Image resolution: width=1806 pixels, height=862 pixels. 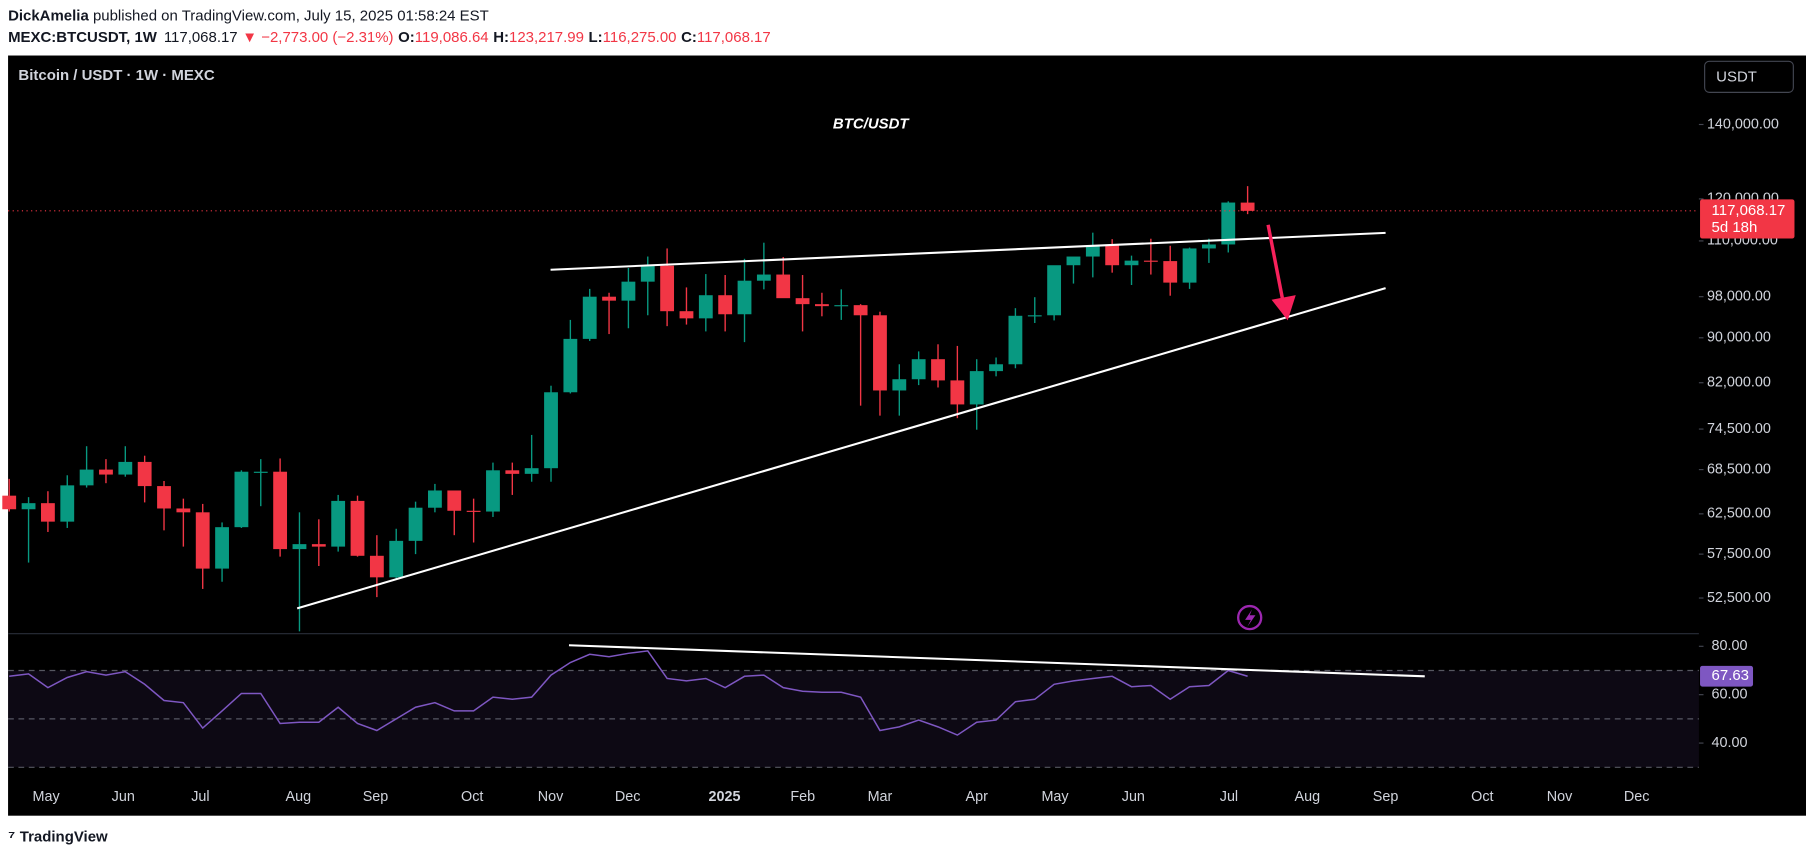 What do you see at coordinates (1736, 76) in the screenshot?
I see `currency: USDT` at bounding box center [1736, 76].